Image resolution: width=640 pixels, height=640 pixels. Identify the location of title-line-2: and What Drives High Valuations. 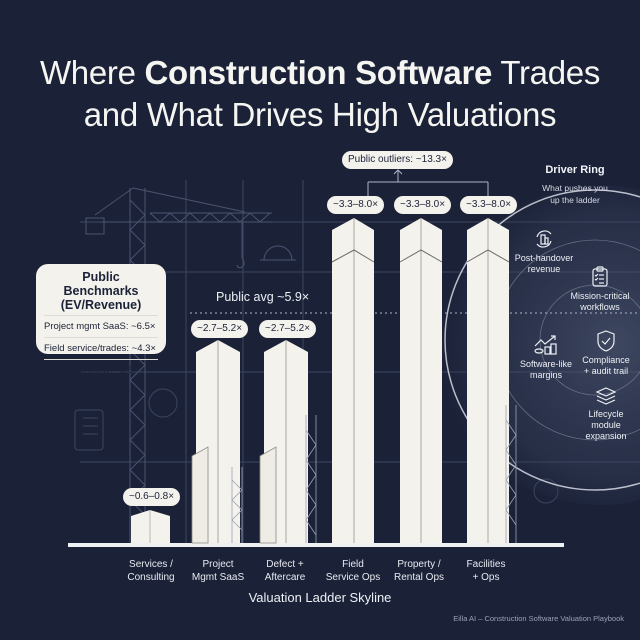
(320, 114).